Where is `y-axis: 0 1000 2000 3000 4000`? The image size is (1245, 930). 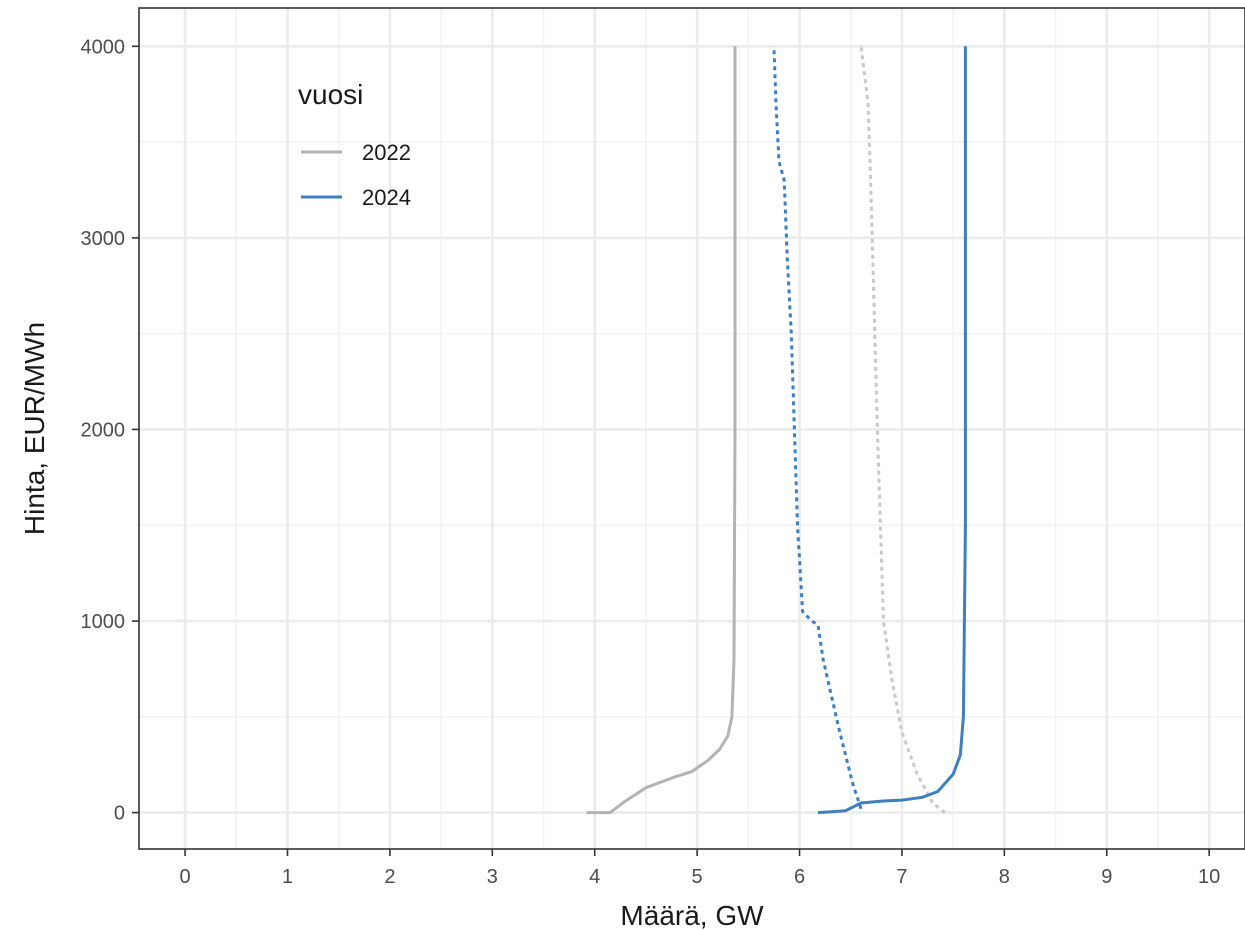
y-axis: 0 1000 2000 3000 4000 is located at coordinates (110, 430).